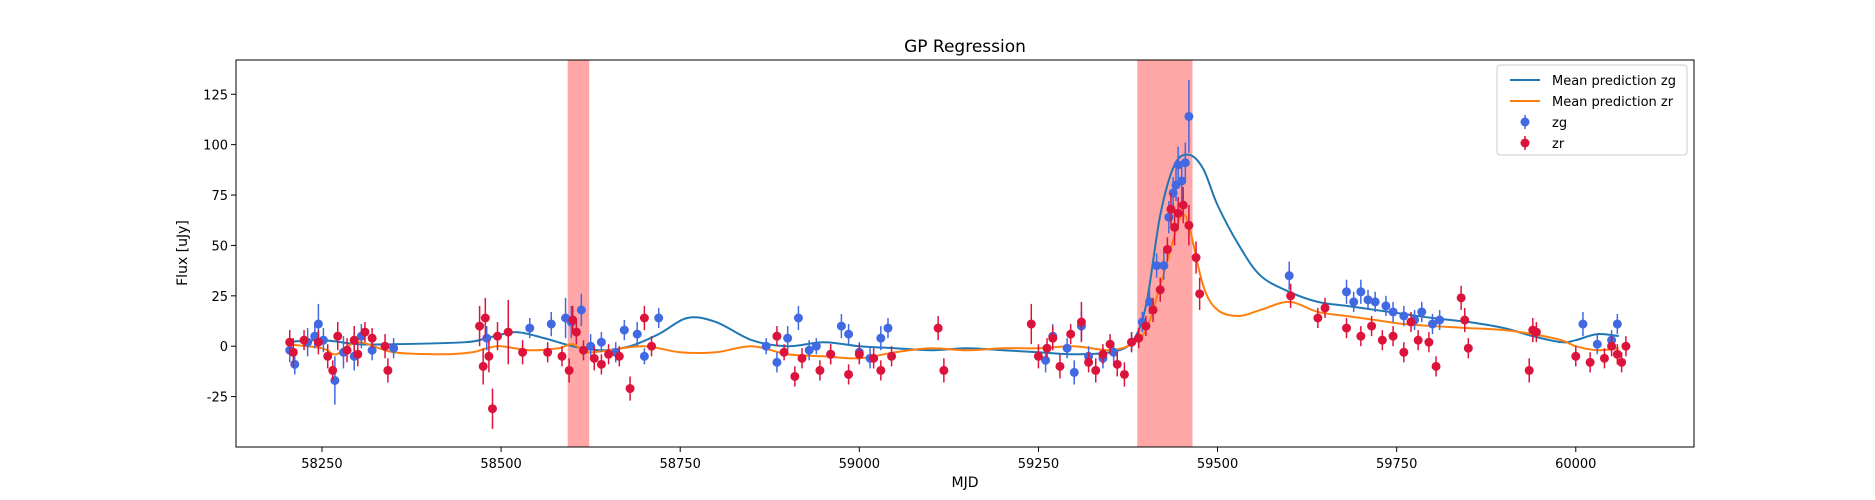 The width and height of the screenshot is (1875, 500). What do you see at coordinates (1525, 122) in the screenshot?
I see `legend-marker-swatch` at bounding box center [1525, 122].